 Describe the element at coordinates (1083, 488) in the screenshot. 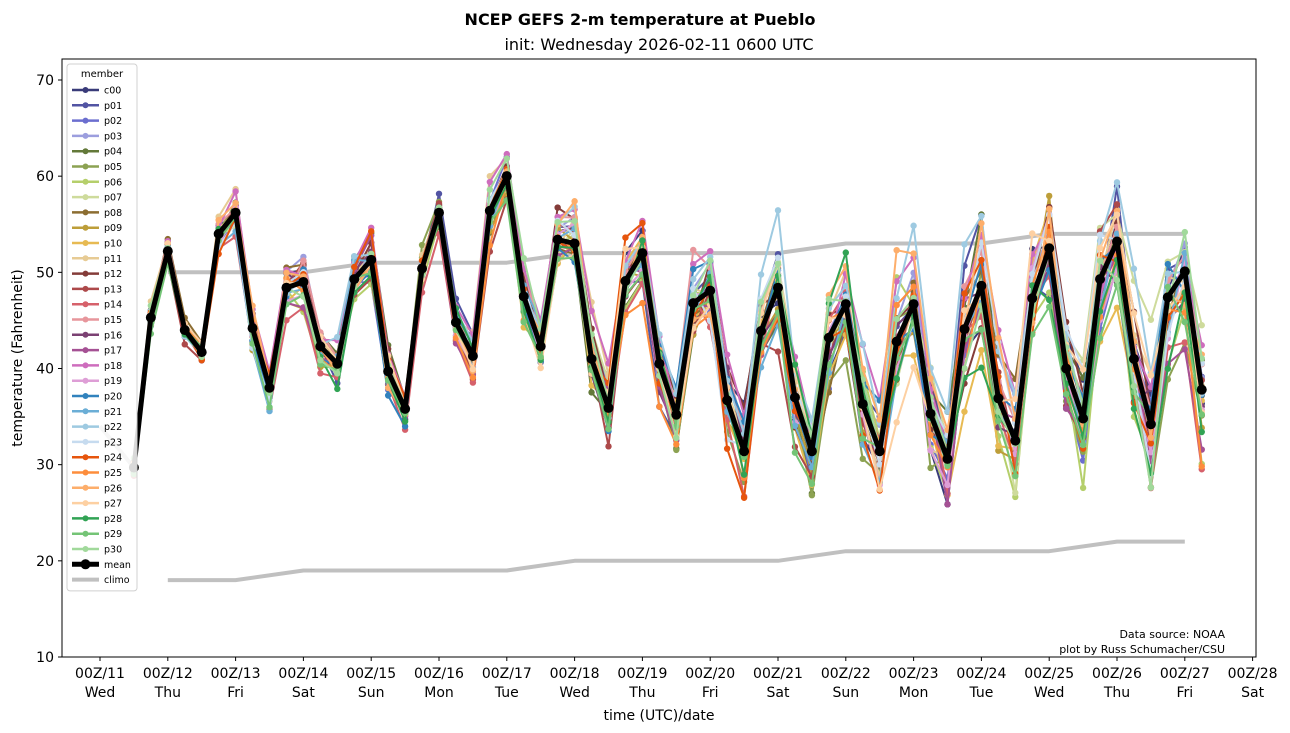

I see `member-point-p06` at that location.